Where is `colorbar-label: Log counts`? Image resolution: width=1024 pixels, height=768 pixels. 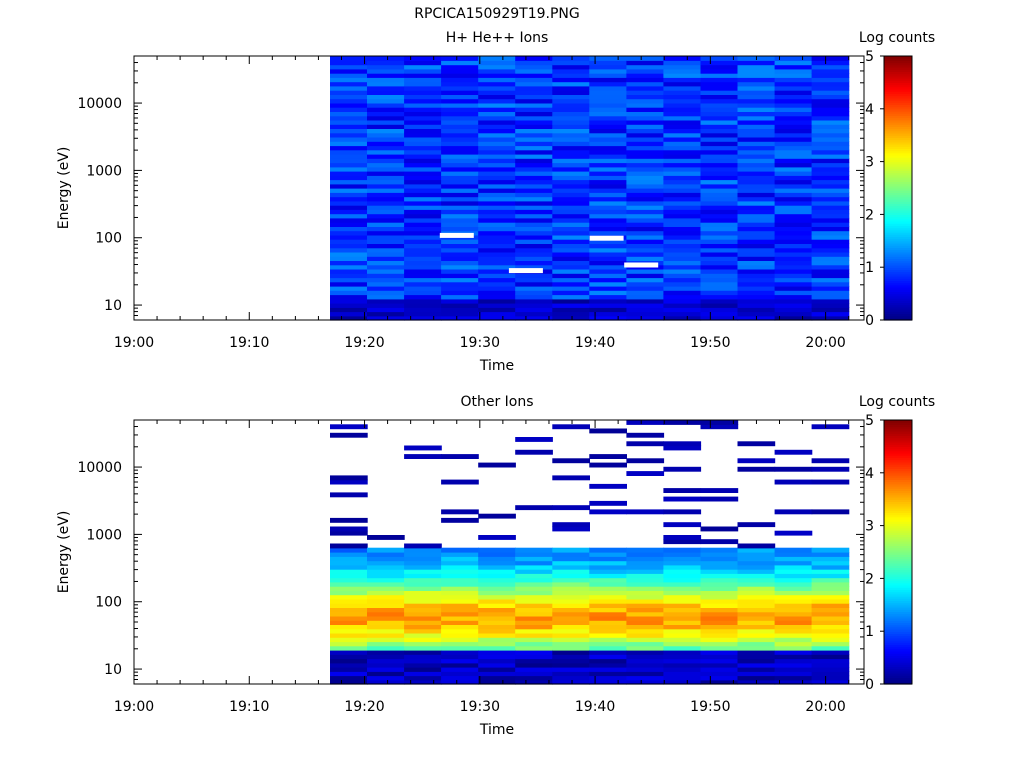
colorbar-label: Log counts is located at coordinates (897, 402).